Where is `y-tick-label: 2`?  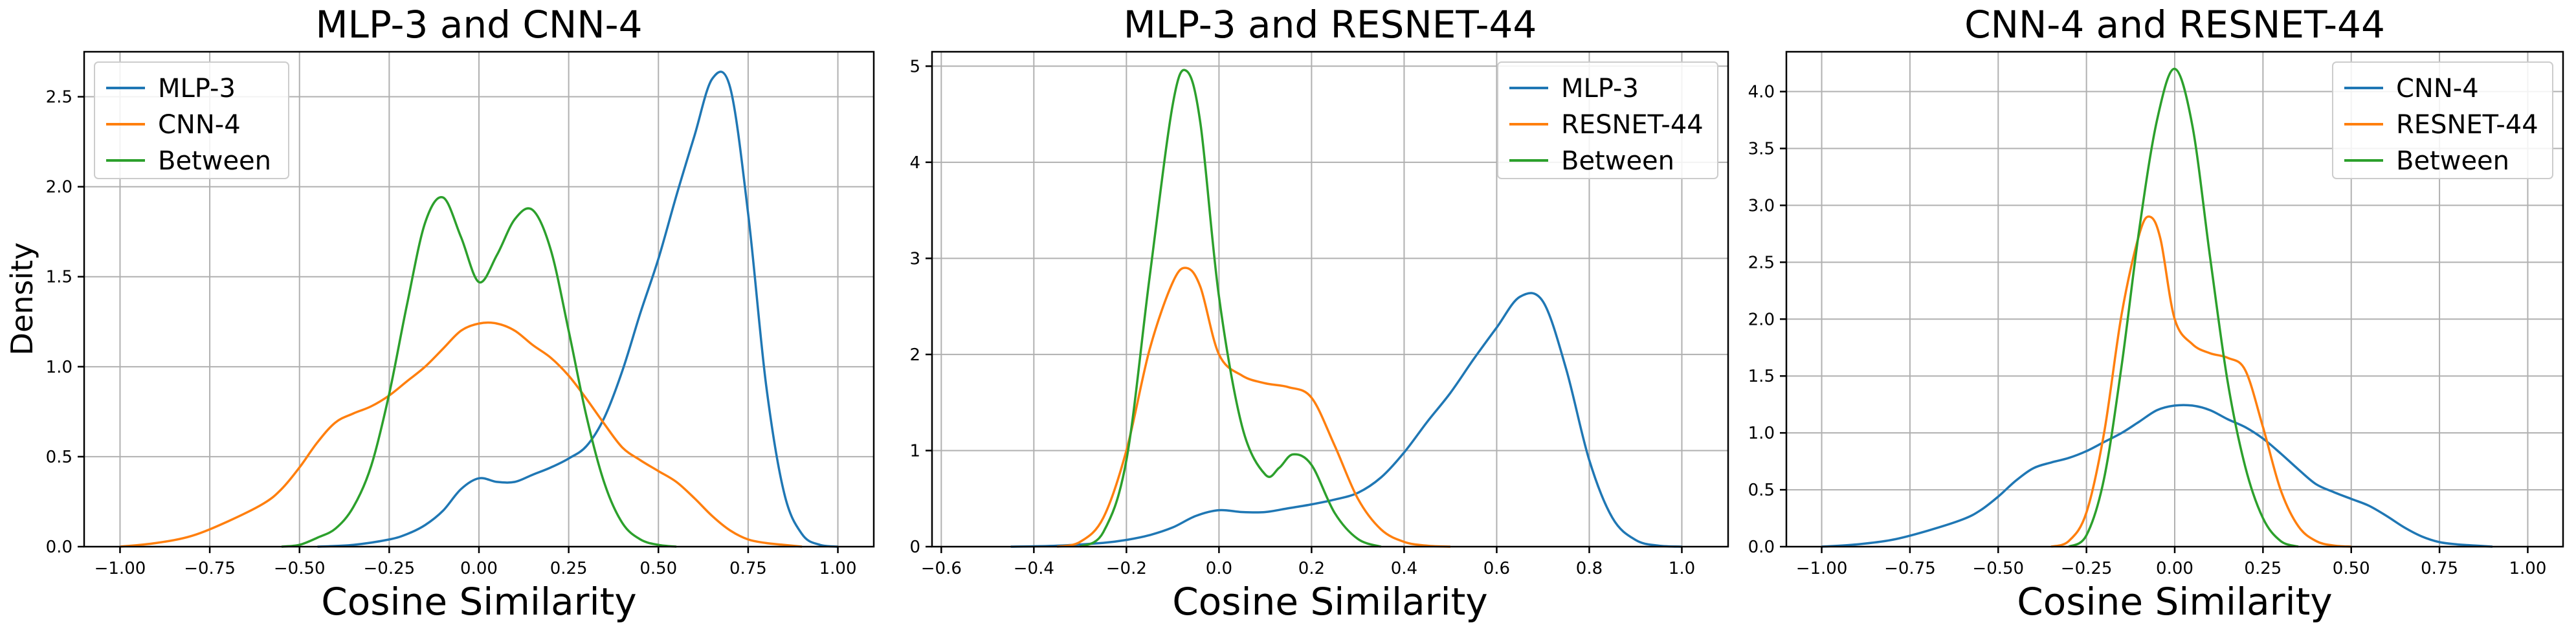 y-tick-label: 2 is located at coordinates (914, 355).